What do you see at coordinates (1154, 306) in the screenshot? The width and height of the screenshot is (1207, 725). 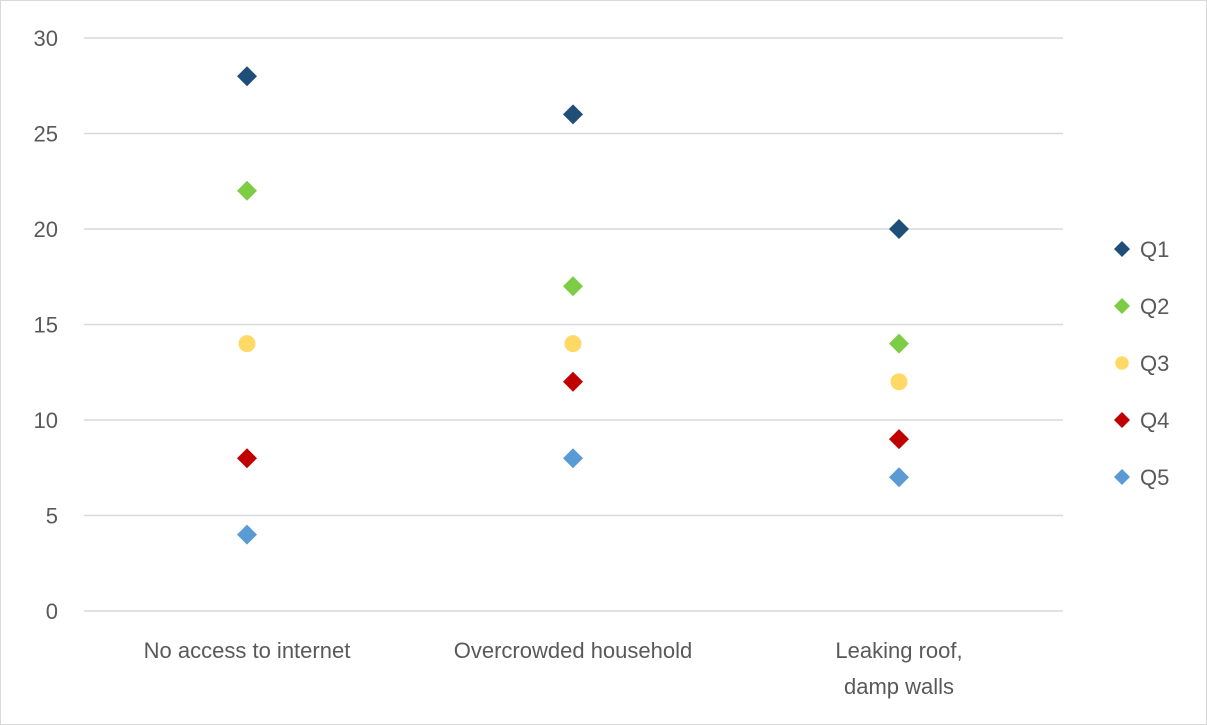 I see `legend-label: Q2` at bounding box center [1154, 306].